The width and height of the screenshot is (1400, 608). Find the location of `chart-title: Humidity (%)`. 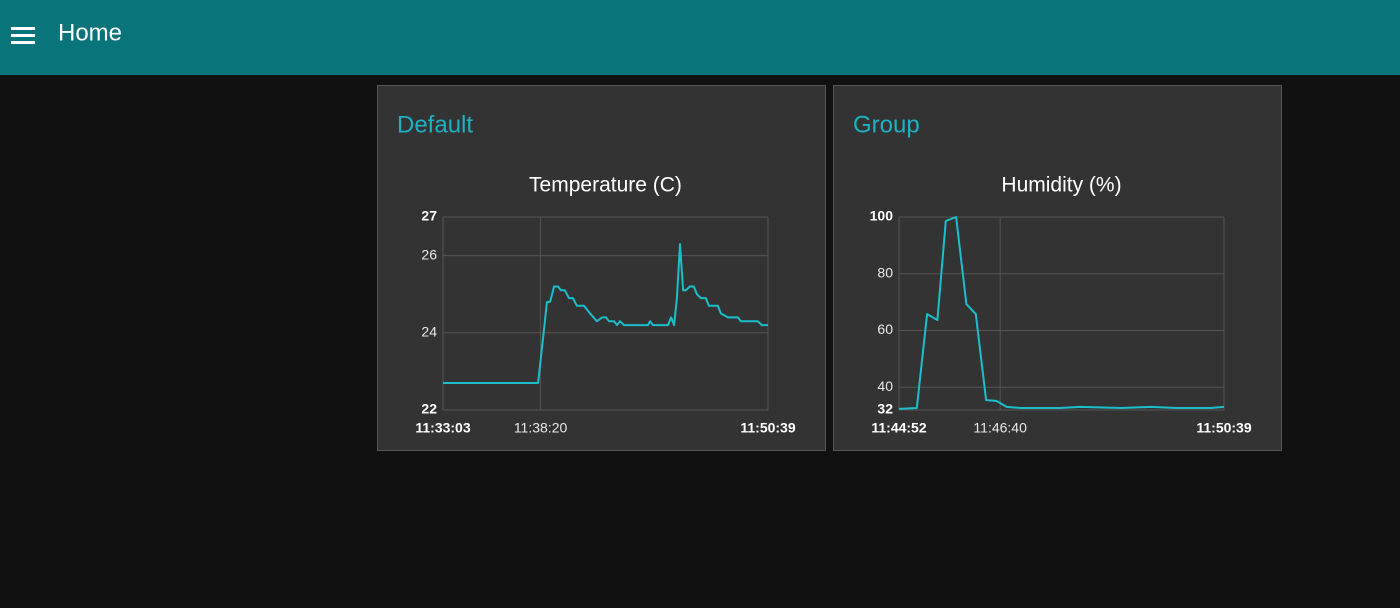

chart-title: Humidity (%) is located at coordinates (1061, 185).